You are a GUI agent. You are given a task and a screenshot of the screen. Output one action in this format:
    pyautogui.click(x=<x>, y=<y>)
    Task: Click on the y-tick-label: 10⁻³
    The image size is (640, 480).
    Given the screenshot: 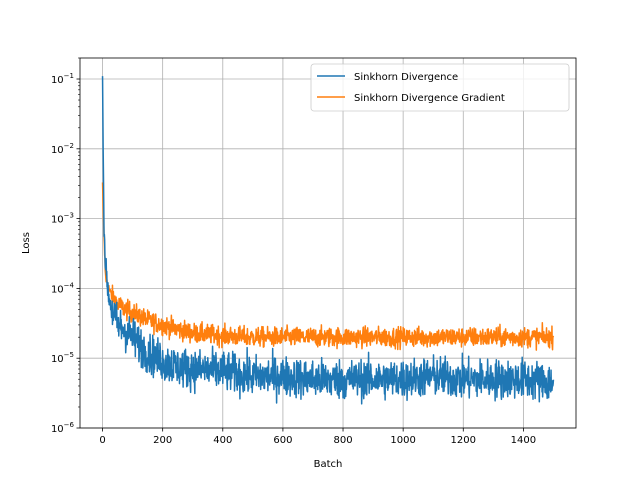 What is the action you would take?
    pyautogui.click(x=62, y=219)
    